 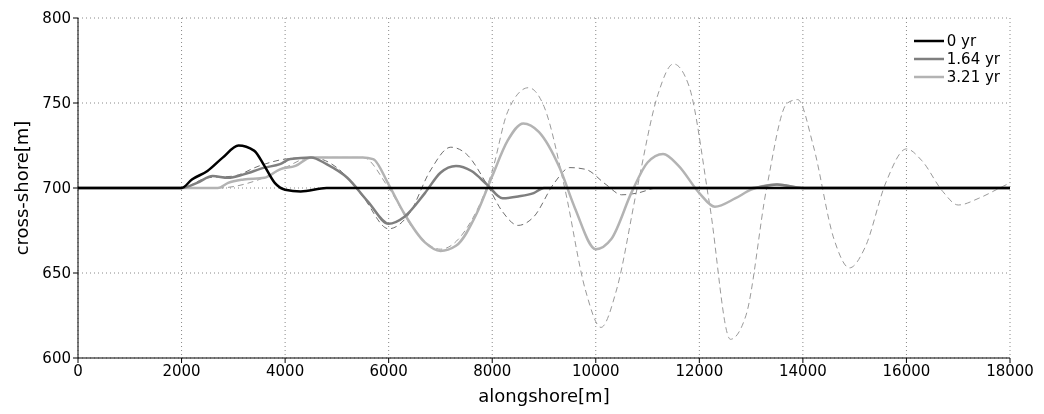 I want to click on x-tick-label: 0, so click(x=78, y=370).